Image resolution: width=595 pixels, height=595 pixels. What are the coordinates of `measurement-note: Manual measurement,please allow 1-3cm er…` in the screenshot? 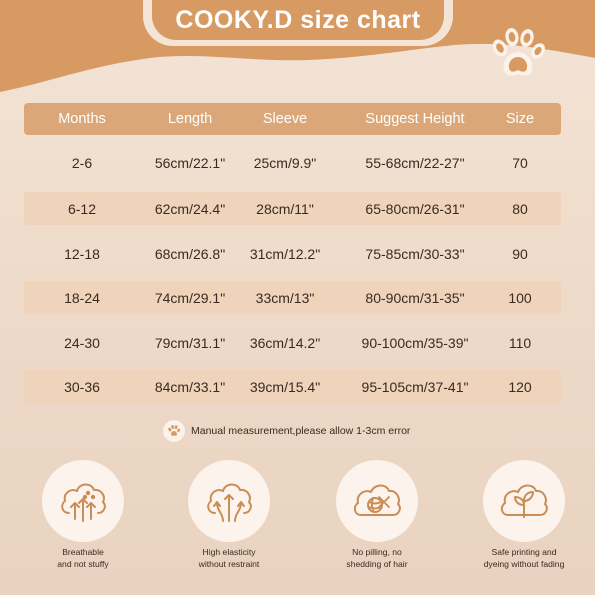 It's located at (286, 431).